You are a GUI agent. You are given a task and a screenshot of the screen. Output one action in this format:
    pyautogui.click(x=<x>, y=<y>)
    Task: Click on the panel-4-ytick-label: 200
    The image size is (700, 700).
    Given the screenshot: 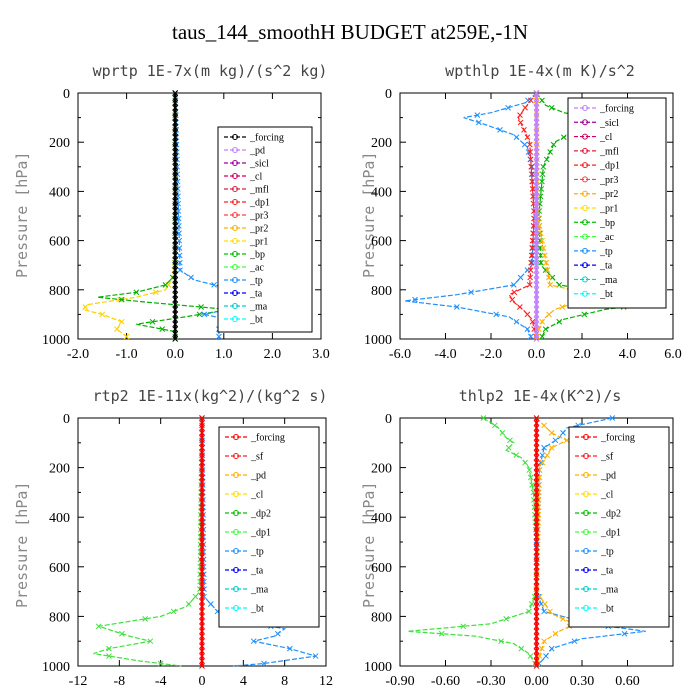 What is the action you would take?
    pyautogui.click(x=381, y=469)
    